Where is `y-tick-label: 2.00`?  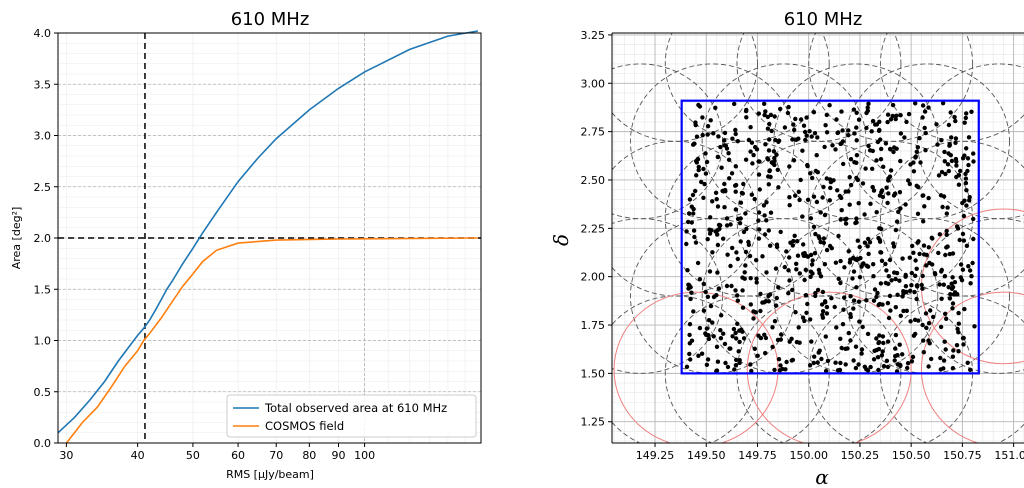 y-tick-label: 2.00 is located at coordinates (593, 277).